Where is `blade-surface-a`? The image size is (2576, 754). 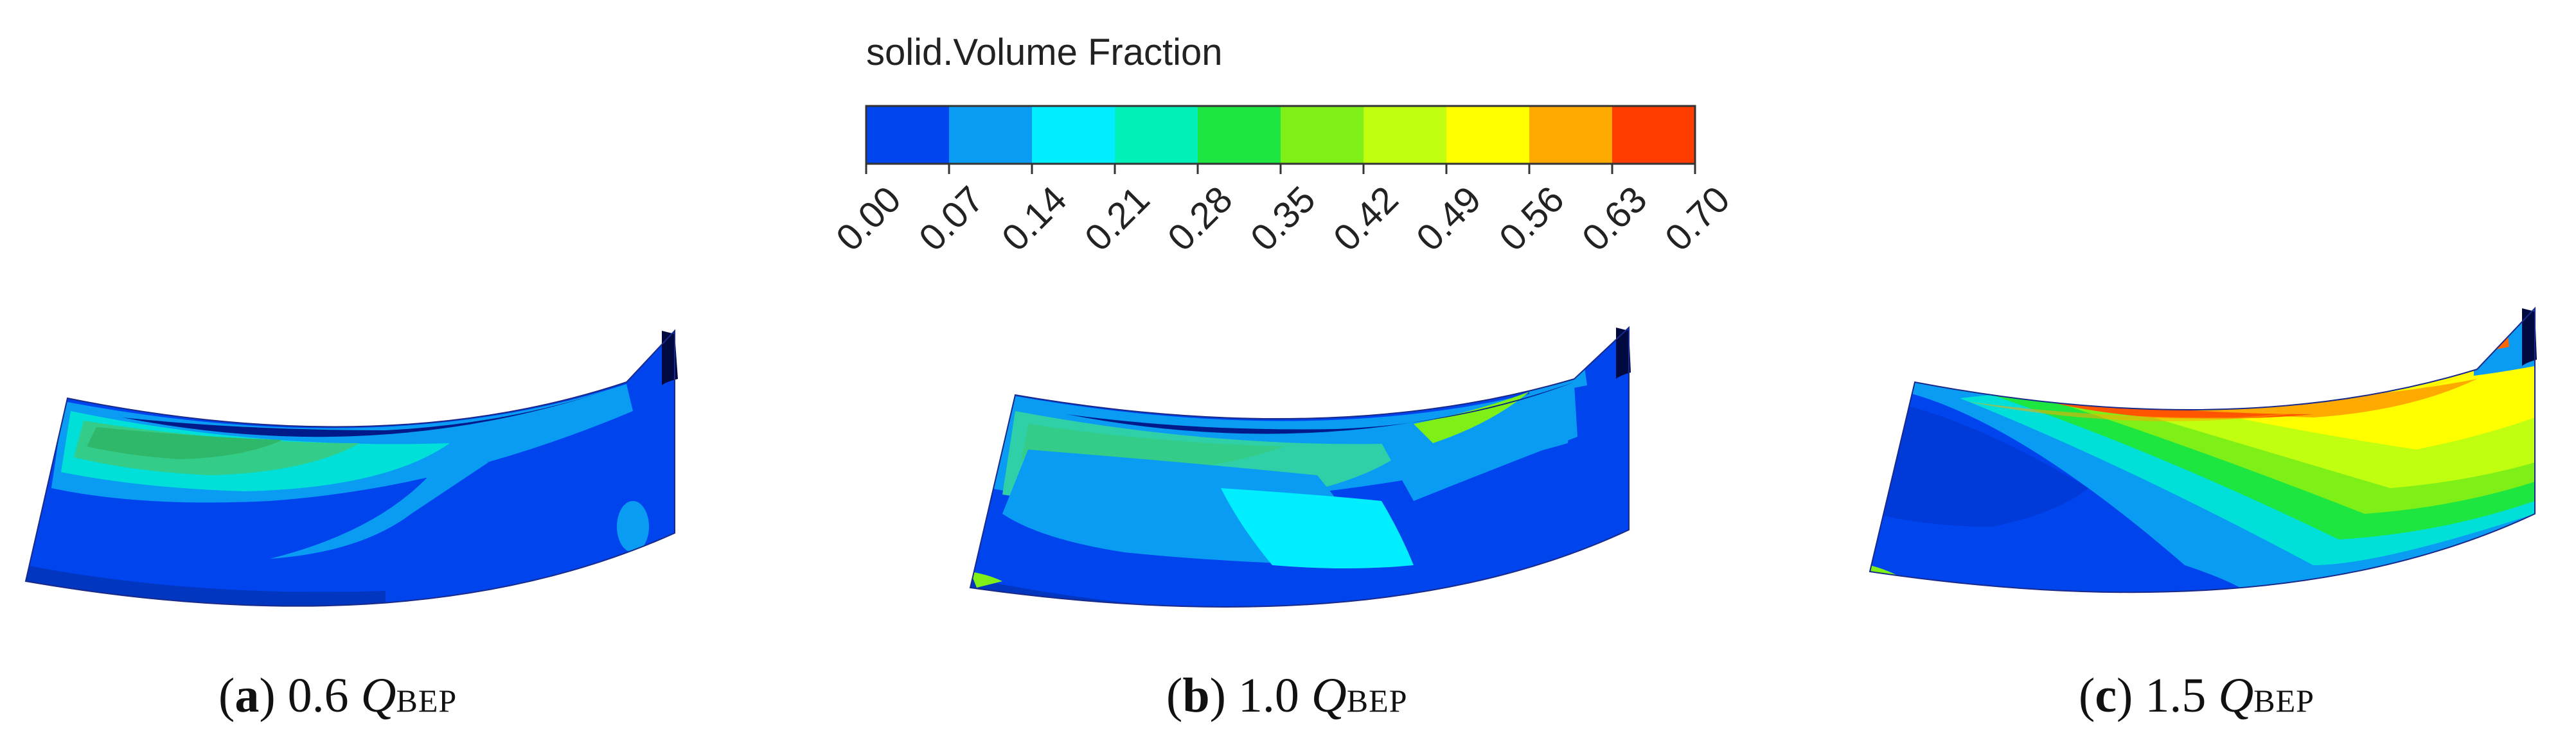 blade-surface-a is located at coordinates (351, 468).